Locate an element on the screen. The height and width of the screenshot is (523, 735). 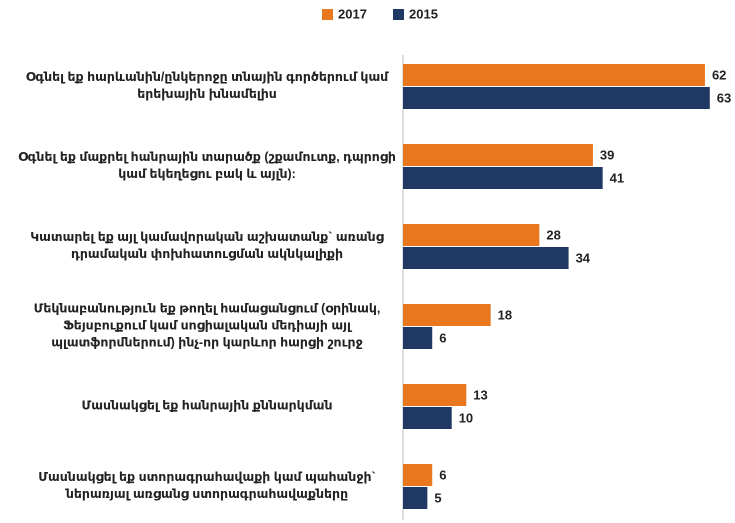
category-label: Մասնակցել եք հանրային քննարկման is located at coordinates (207, 405).